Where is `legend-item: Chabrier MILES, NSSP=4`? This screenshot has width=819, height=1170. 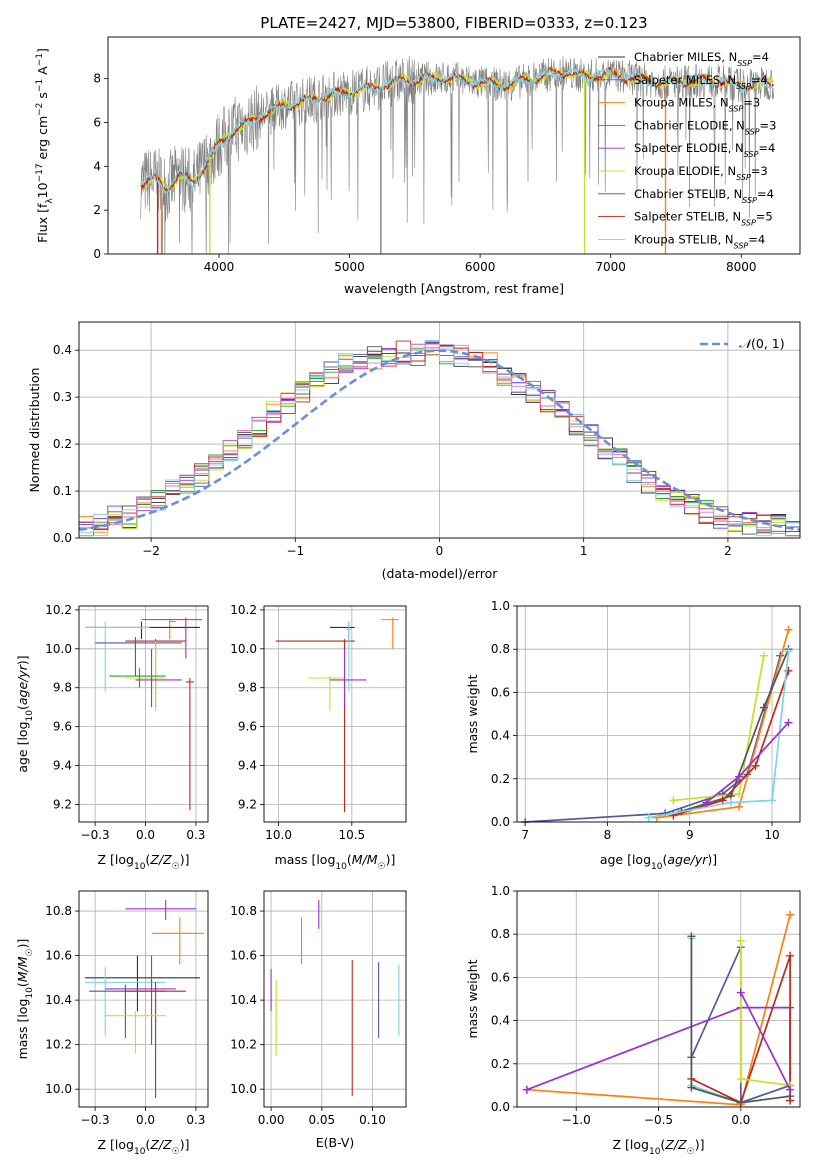
legend-item: Chabrier MILES, NSSP=4 is located at coordinates (701, 59).